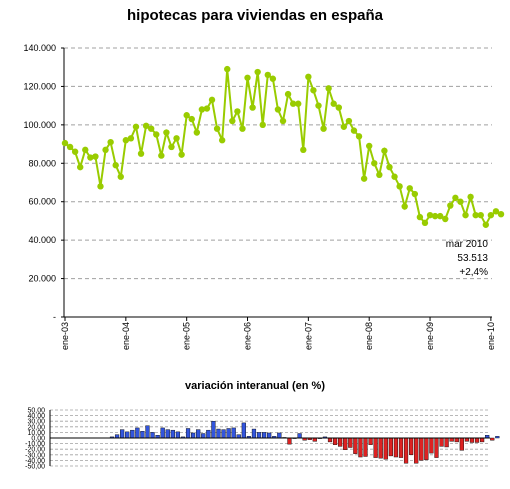 The image size is (510, 489). Describe the element at coordinates (54, 317) in the screenshot. I see `main-y-tick-label: -` at that location.